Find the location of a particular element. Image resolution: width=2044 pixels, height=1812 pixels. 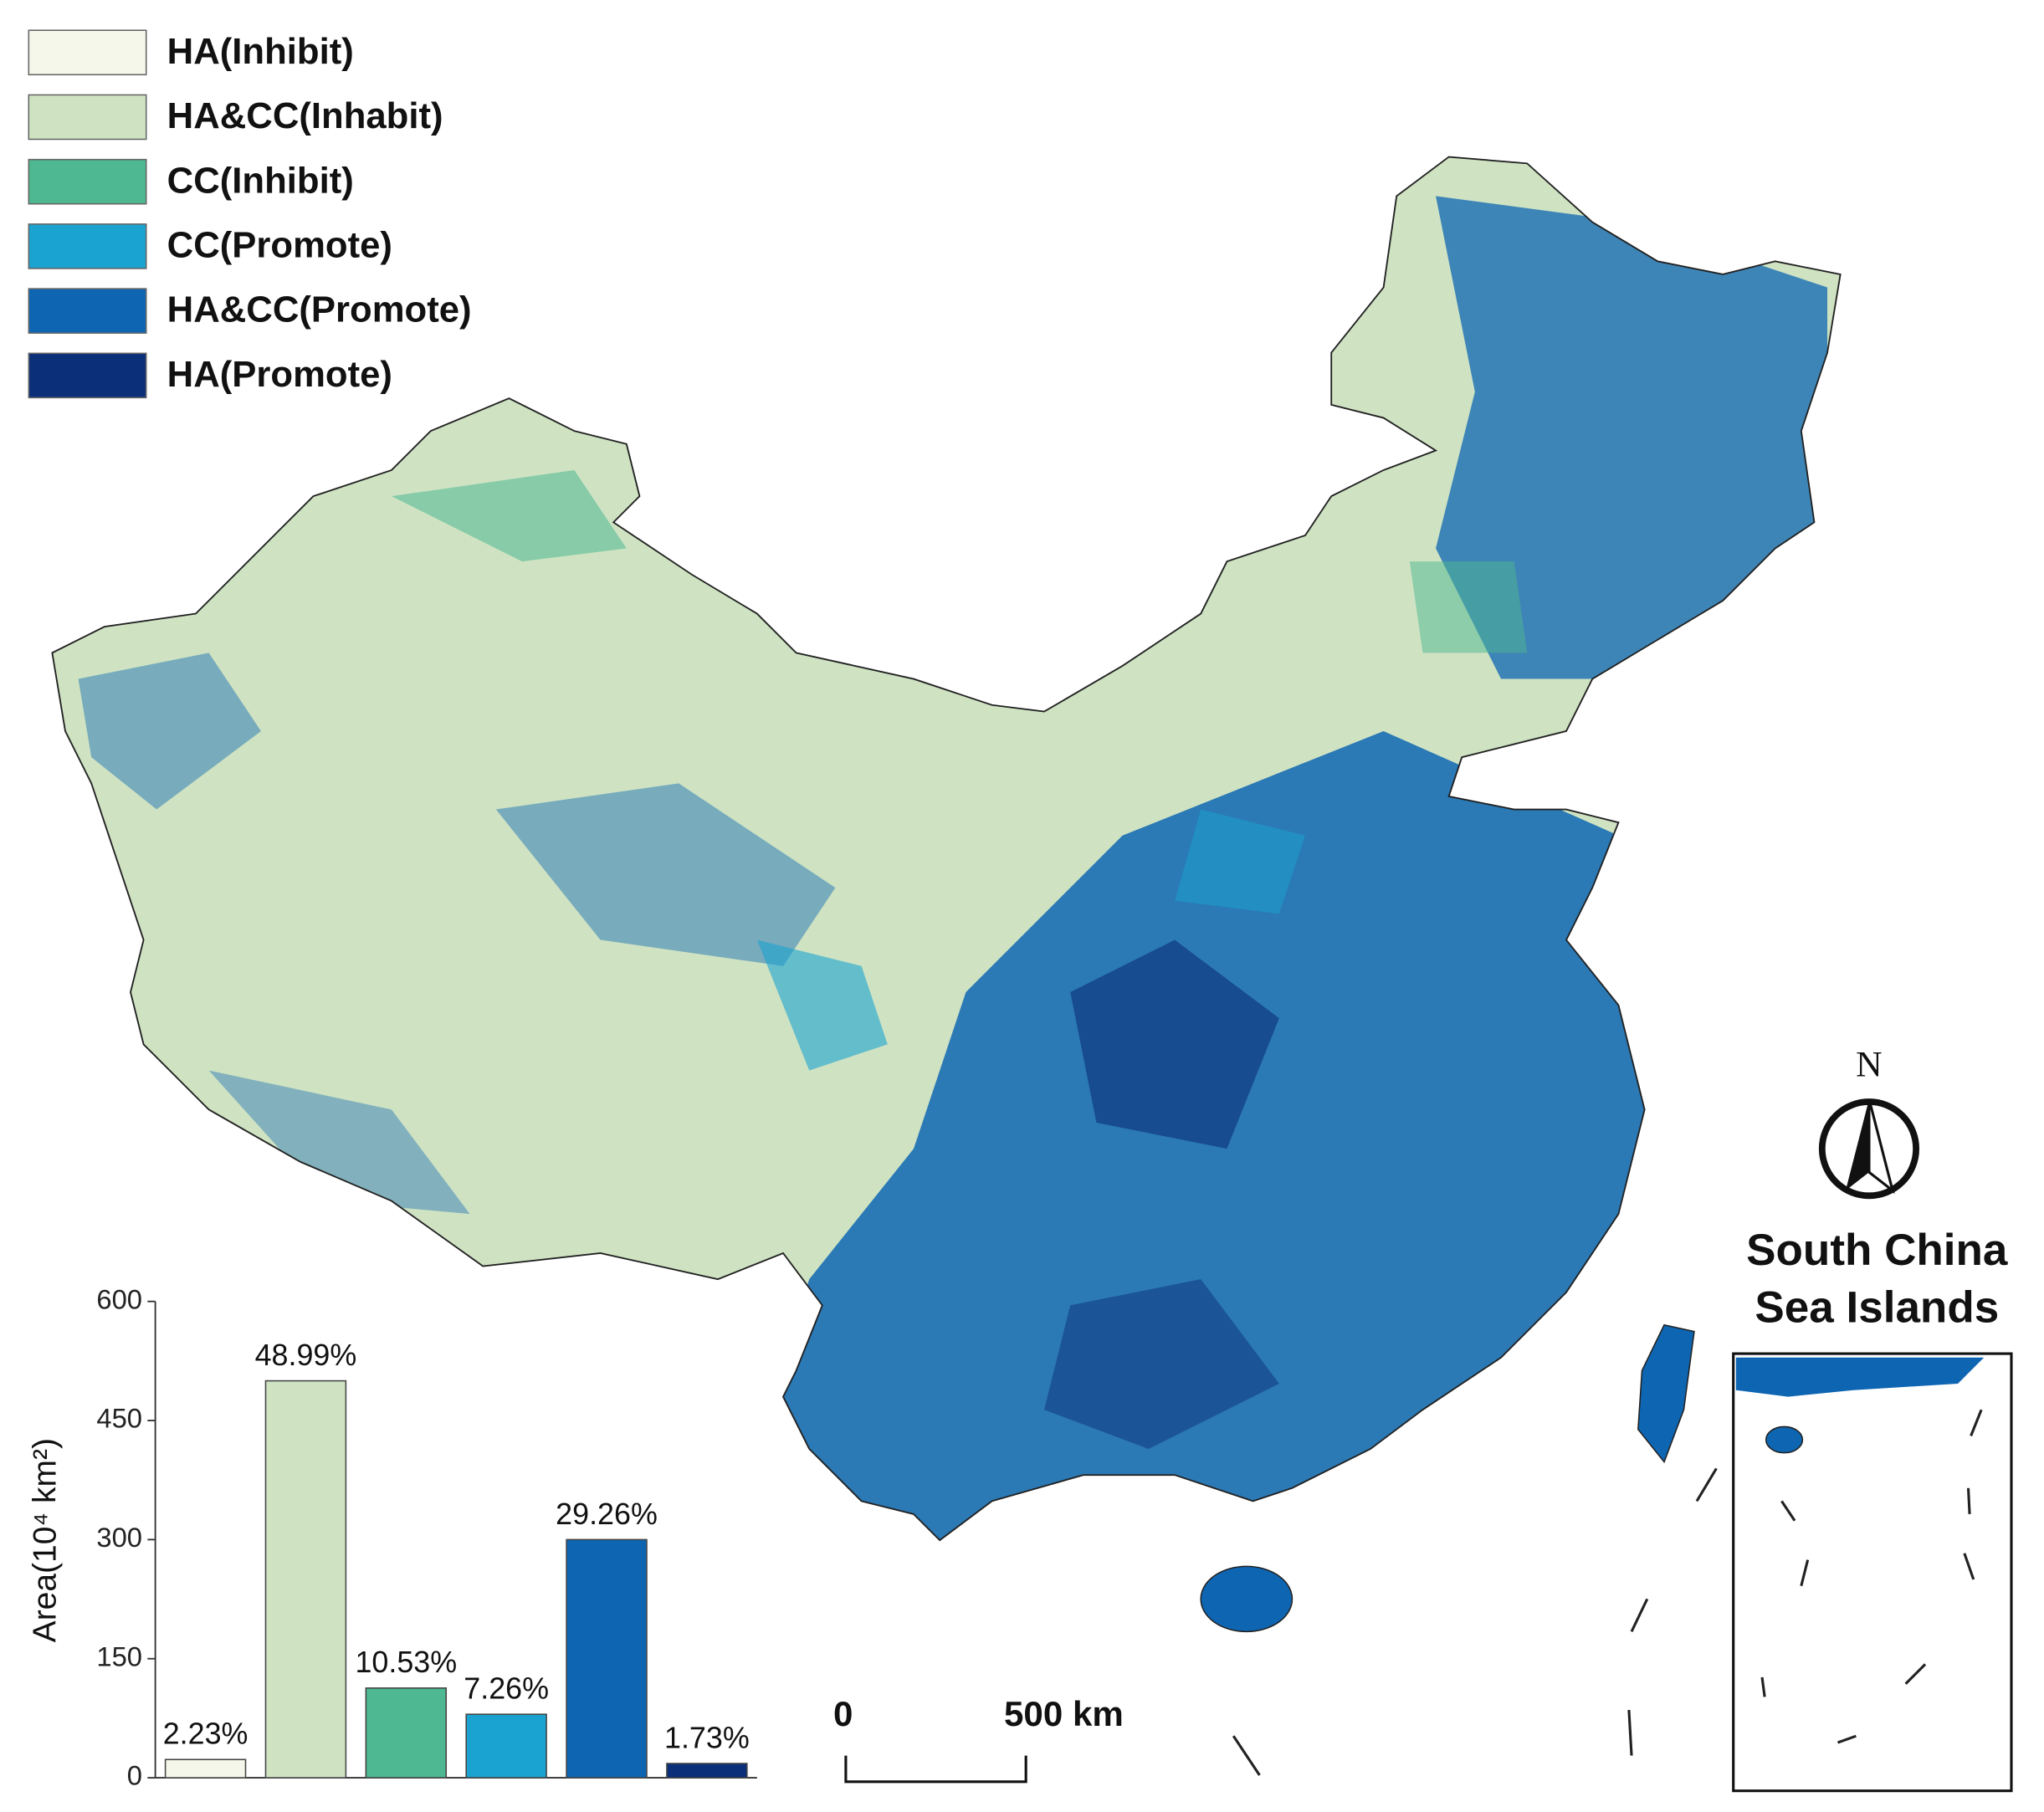

legend-label: HA&CC(Inhabit) is located at coordinates (305, 115).